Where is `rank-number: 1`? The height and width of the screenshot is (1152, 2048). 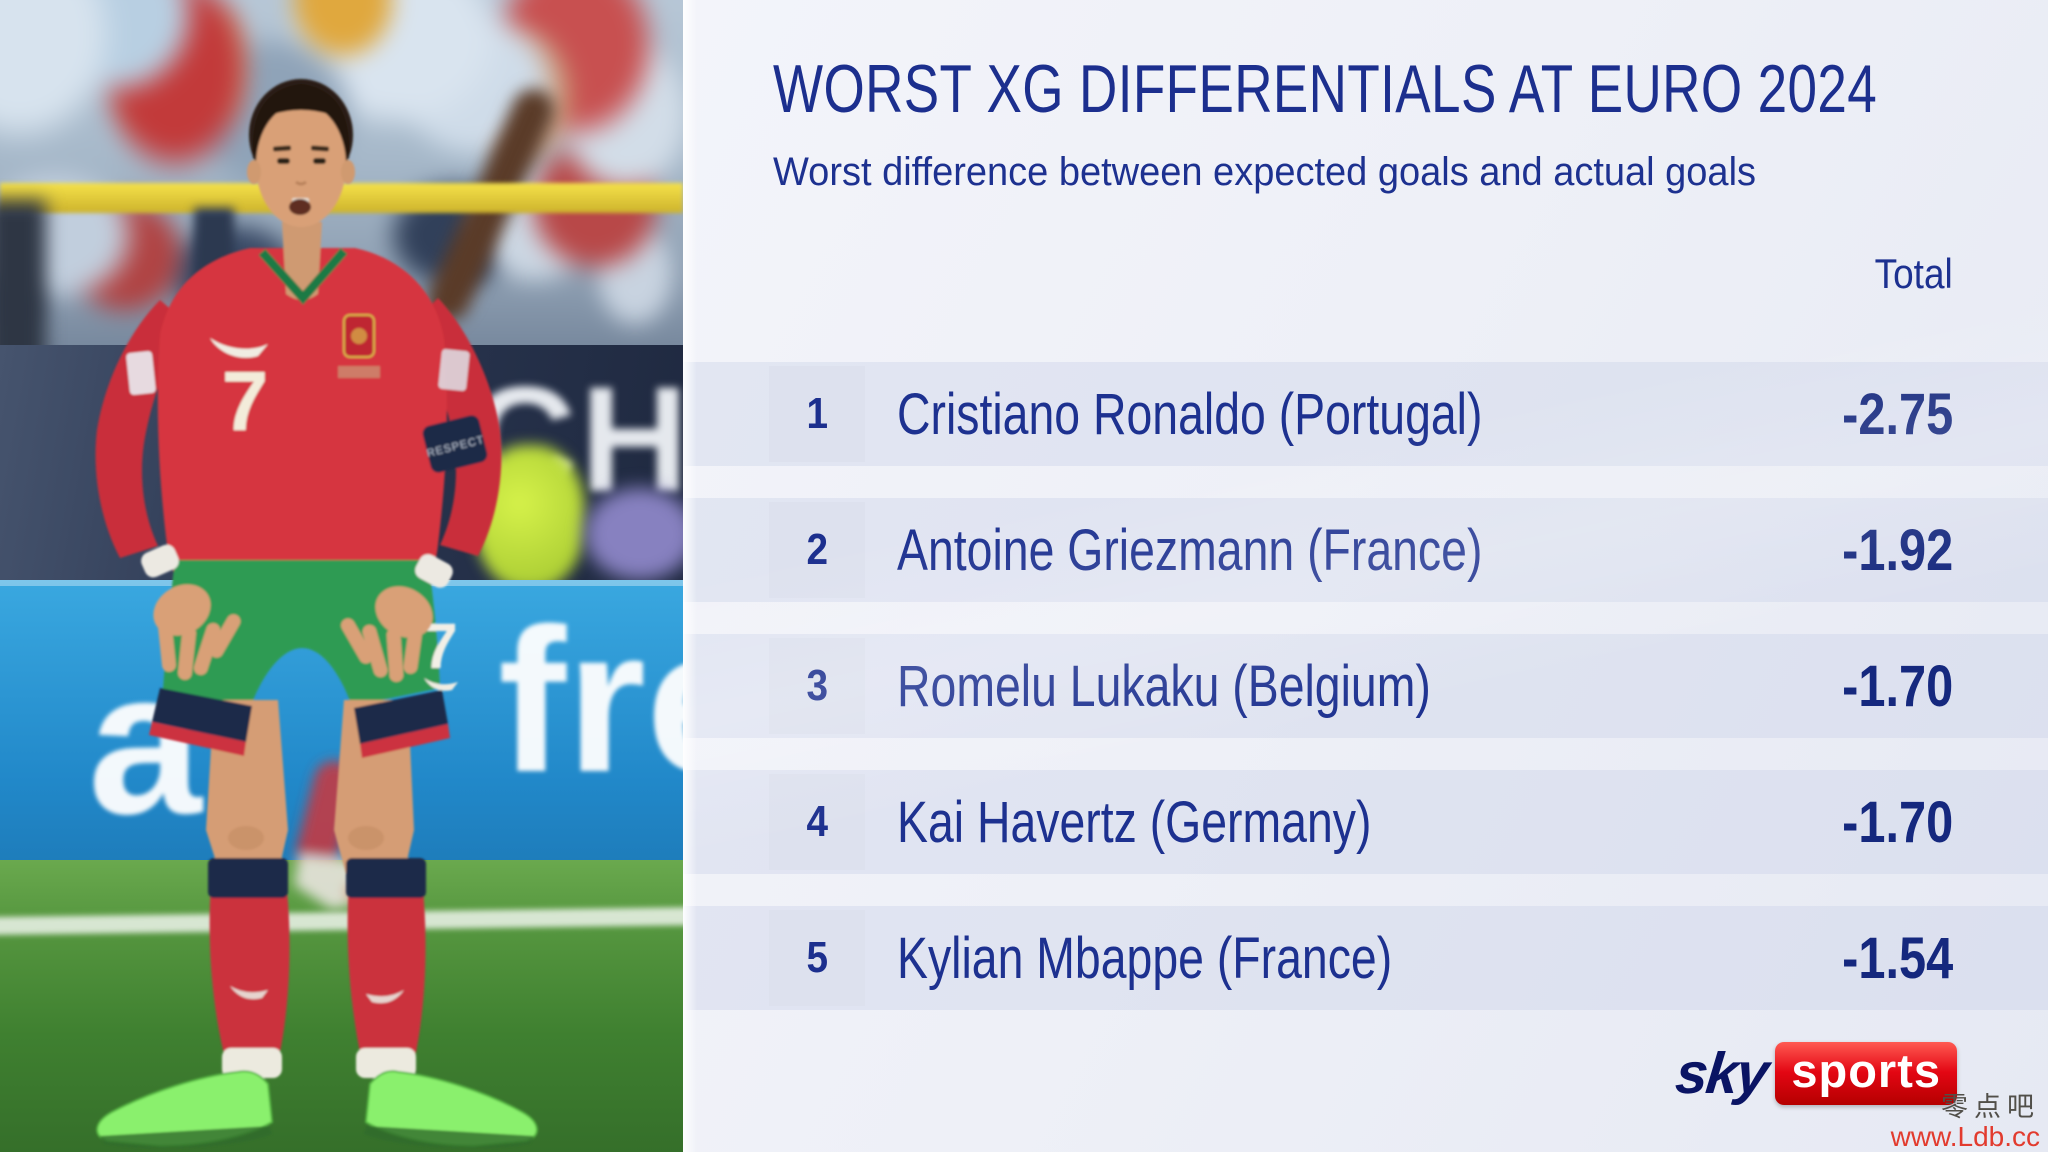
rank-number: 1 is located at coordinates (817, 413).